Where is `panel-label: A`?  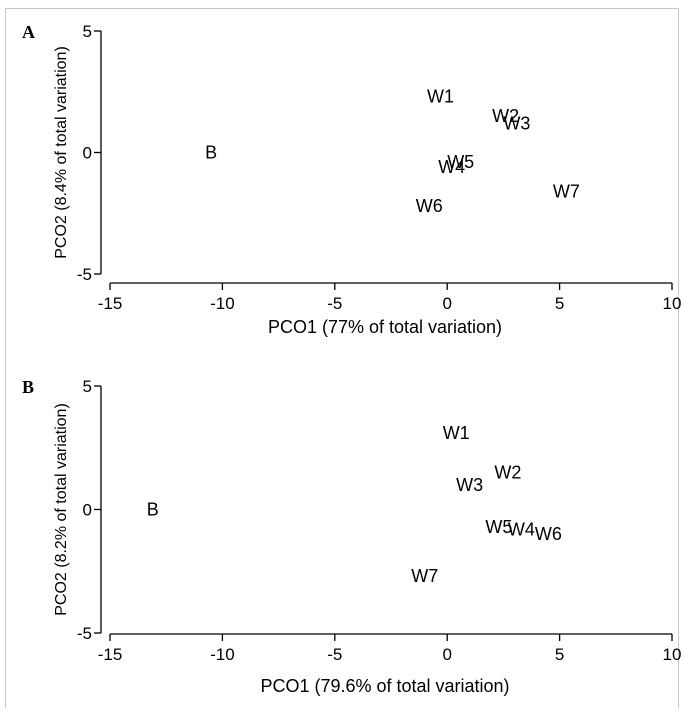
panel-label: A is located at coordinates (28, 32).